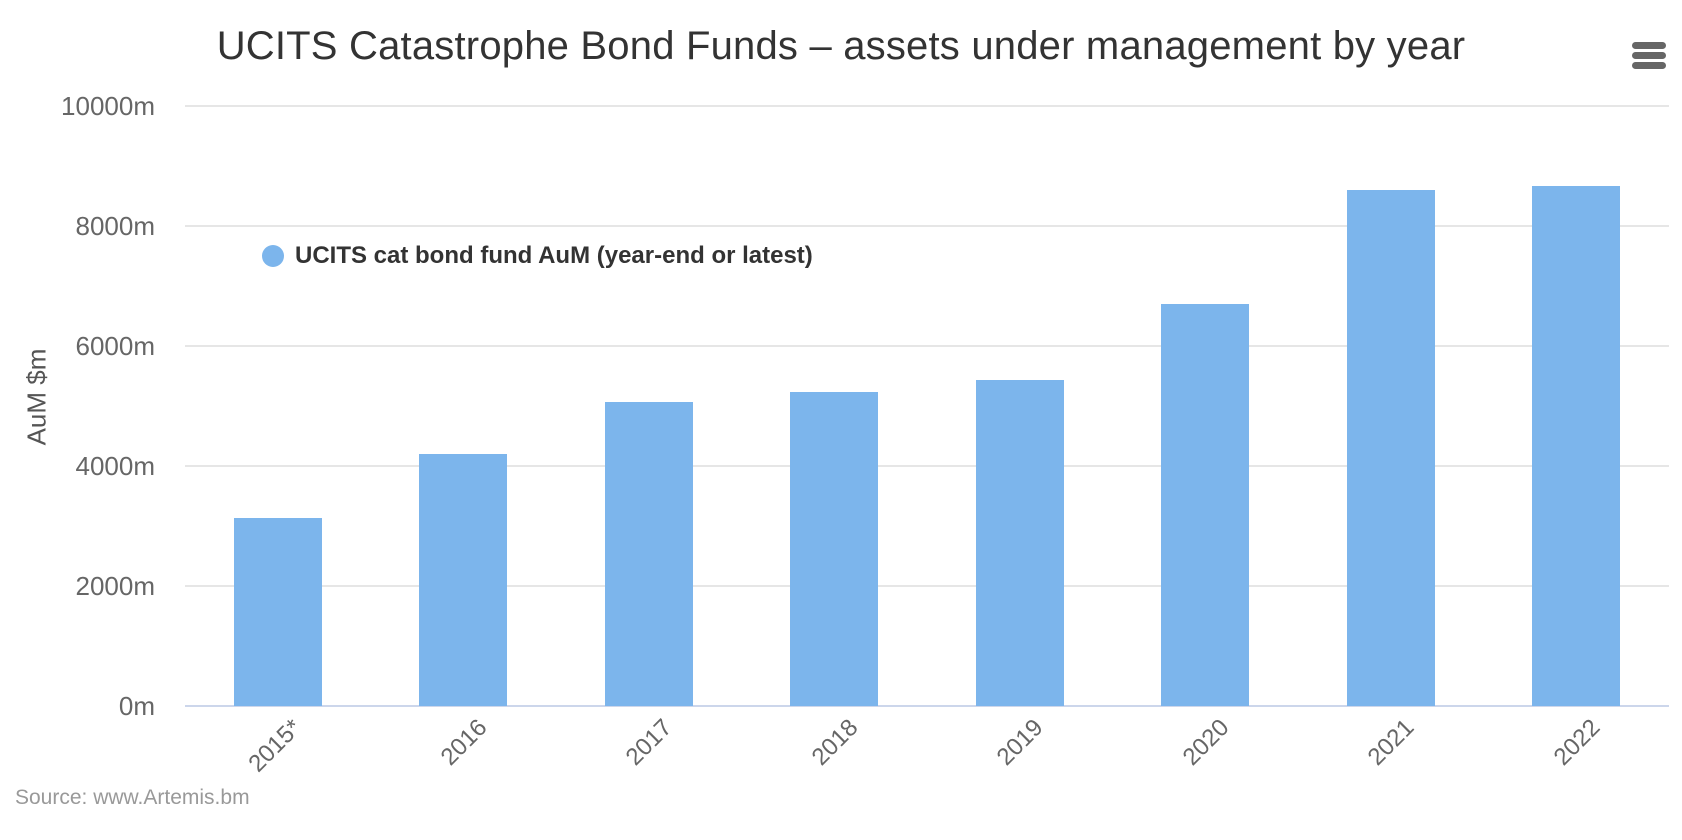  What do you see at coordinates (132, 797) in the screenshot?
I see `source-credits: Source: www.Artemis.bm` at bounding box center [132, 797].